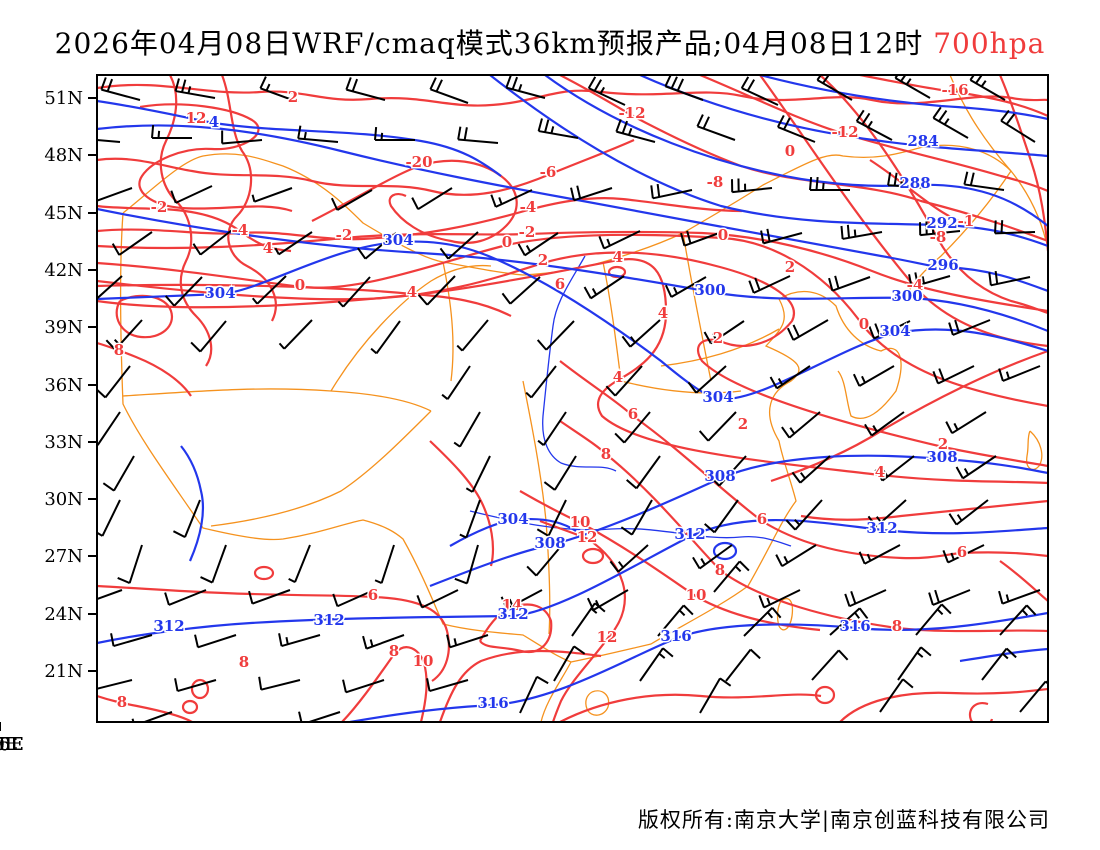 Image resolution: width=1100 pixels, height=850 pixels. I want to click on contour-label: 316, so click(492, 703).